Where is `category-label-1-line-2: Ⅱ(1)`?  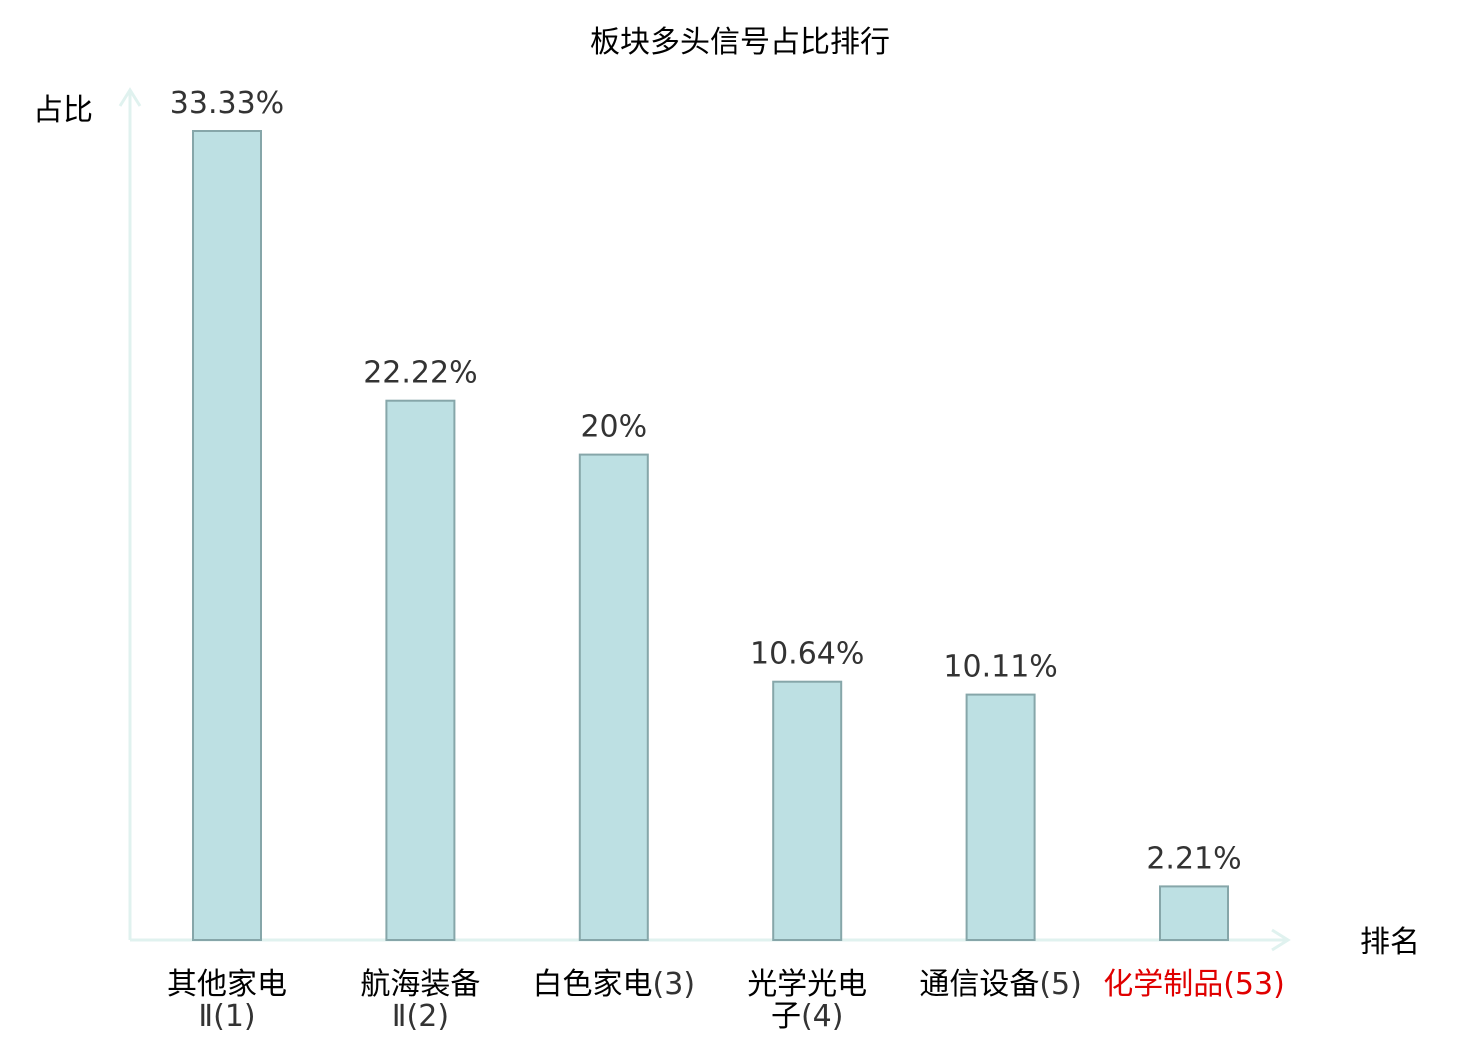
category-label-1-line-2: Ⅱ(1) is located at coordinates (226, 1016).